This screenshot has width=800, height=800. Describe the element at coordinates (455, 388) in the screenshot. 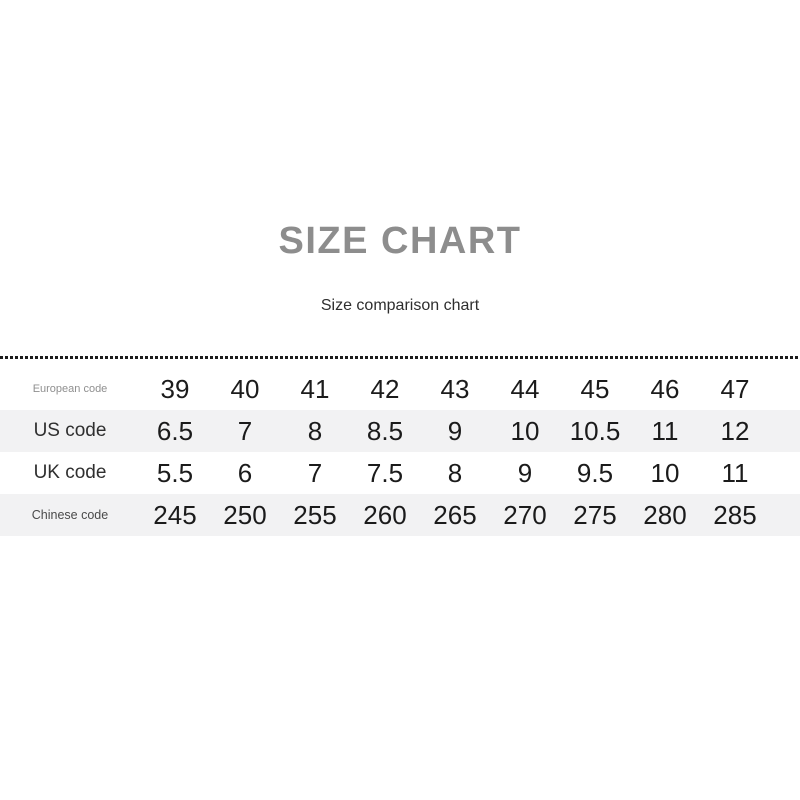

I see `size-value-cell: 43` at that location.